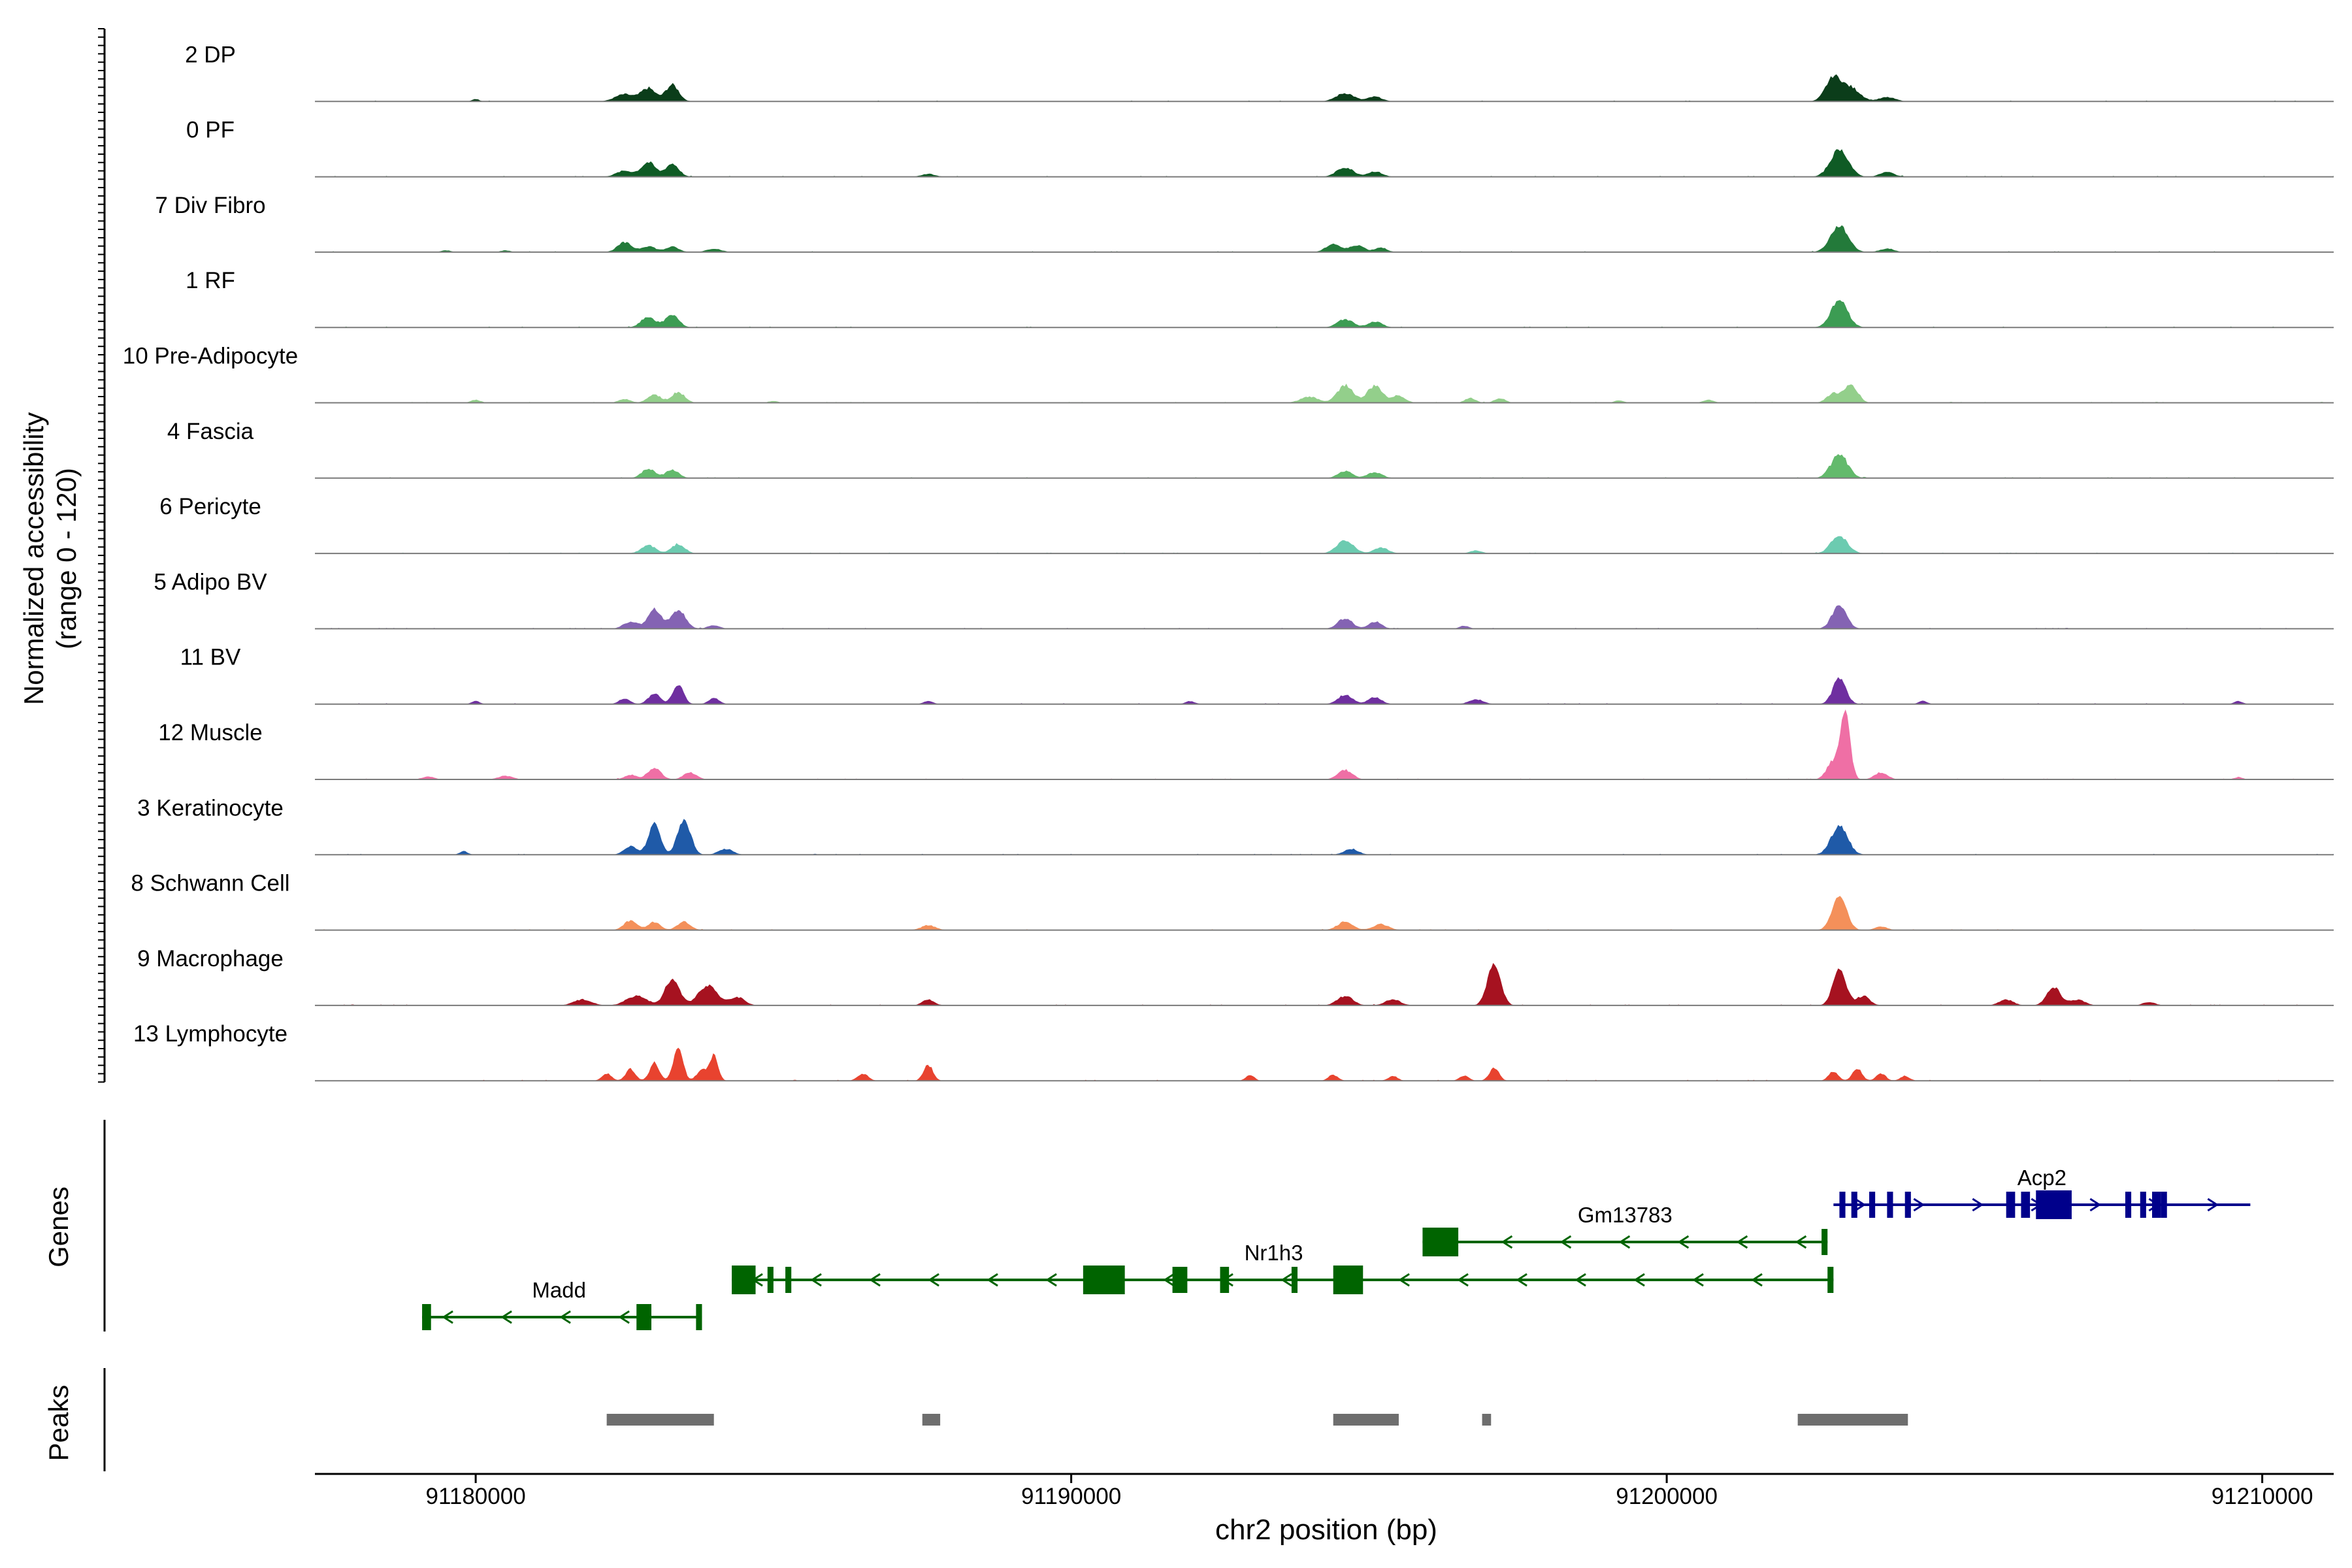 The width and height of the screenshot is (2352, 1568). I want to click on y-axis-title-line2: (range 0 - 120), so click(66, 558).